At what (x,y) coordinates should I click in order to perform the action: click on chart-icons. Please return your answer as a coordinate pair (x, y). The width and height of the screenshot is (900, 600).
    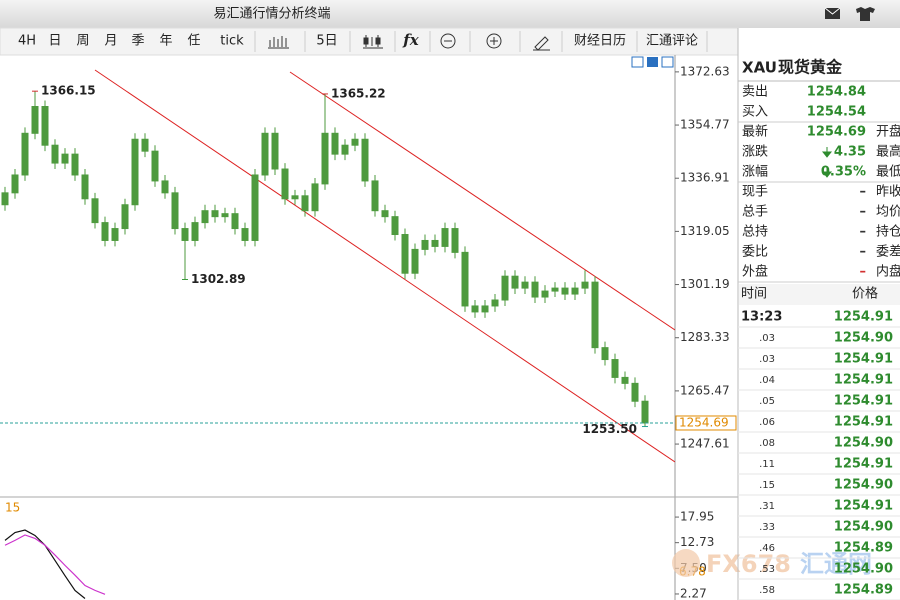
    Looking at the image, I should click on (652, 62).